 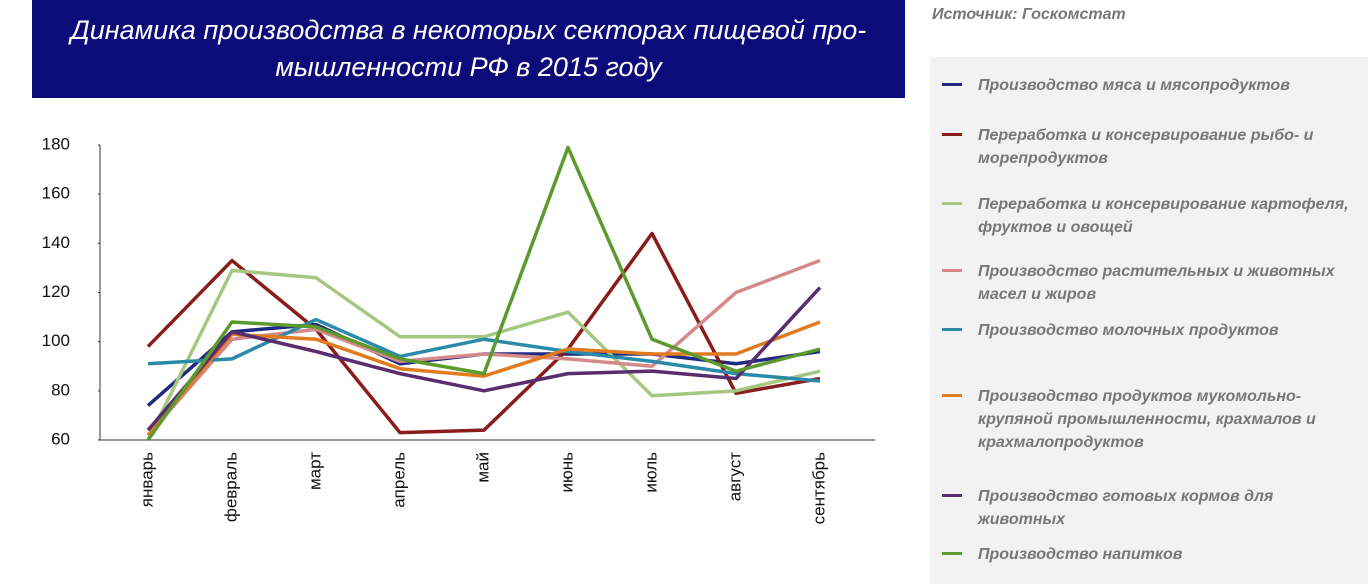 I want to click on legend-label: Производство напитков, so click(x=1080, y=554).